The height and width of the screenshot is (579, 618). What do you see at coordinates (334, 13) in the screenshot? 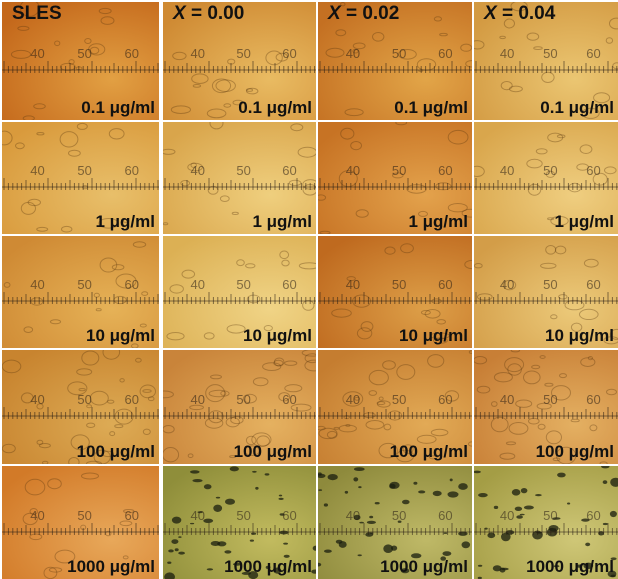
I see `column-header-variable: X` at bounding box center [334, 13].